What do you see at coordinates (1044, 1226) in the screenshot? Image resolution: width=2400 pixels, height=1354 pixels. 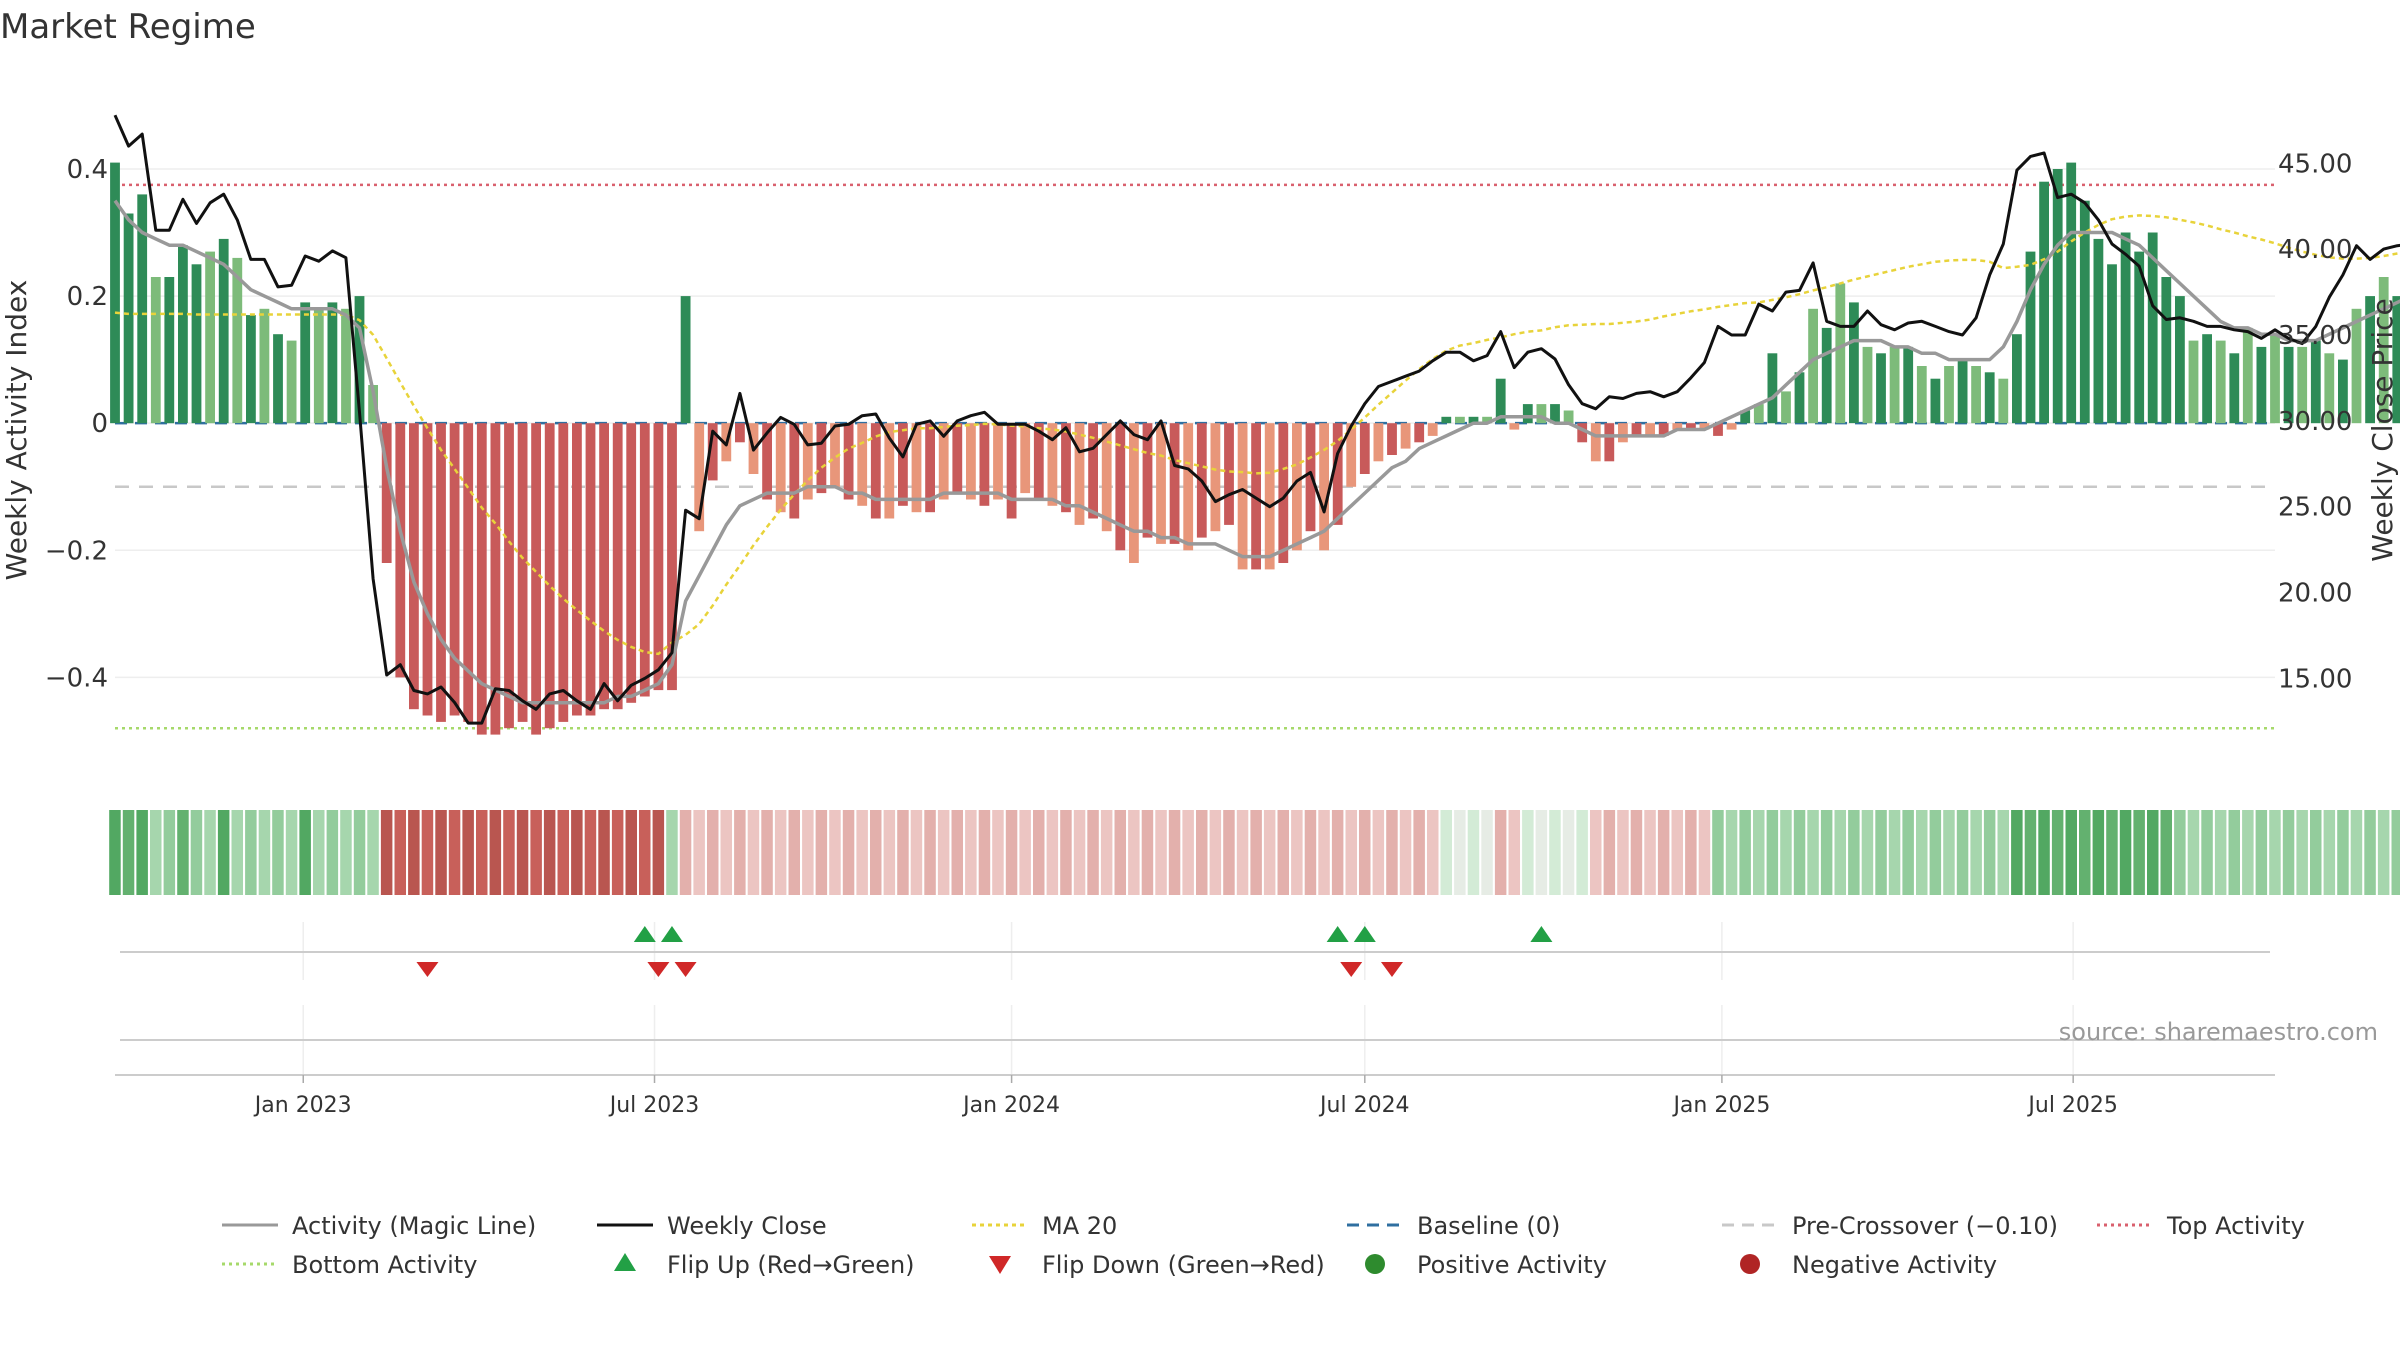 I see `legend-item: MA 20` at bounding box center [1044, 1226].